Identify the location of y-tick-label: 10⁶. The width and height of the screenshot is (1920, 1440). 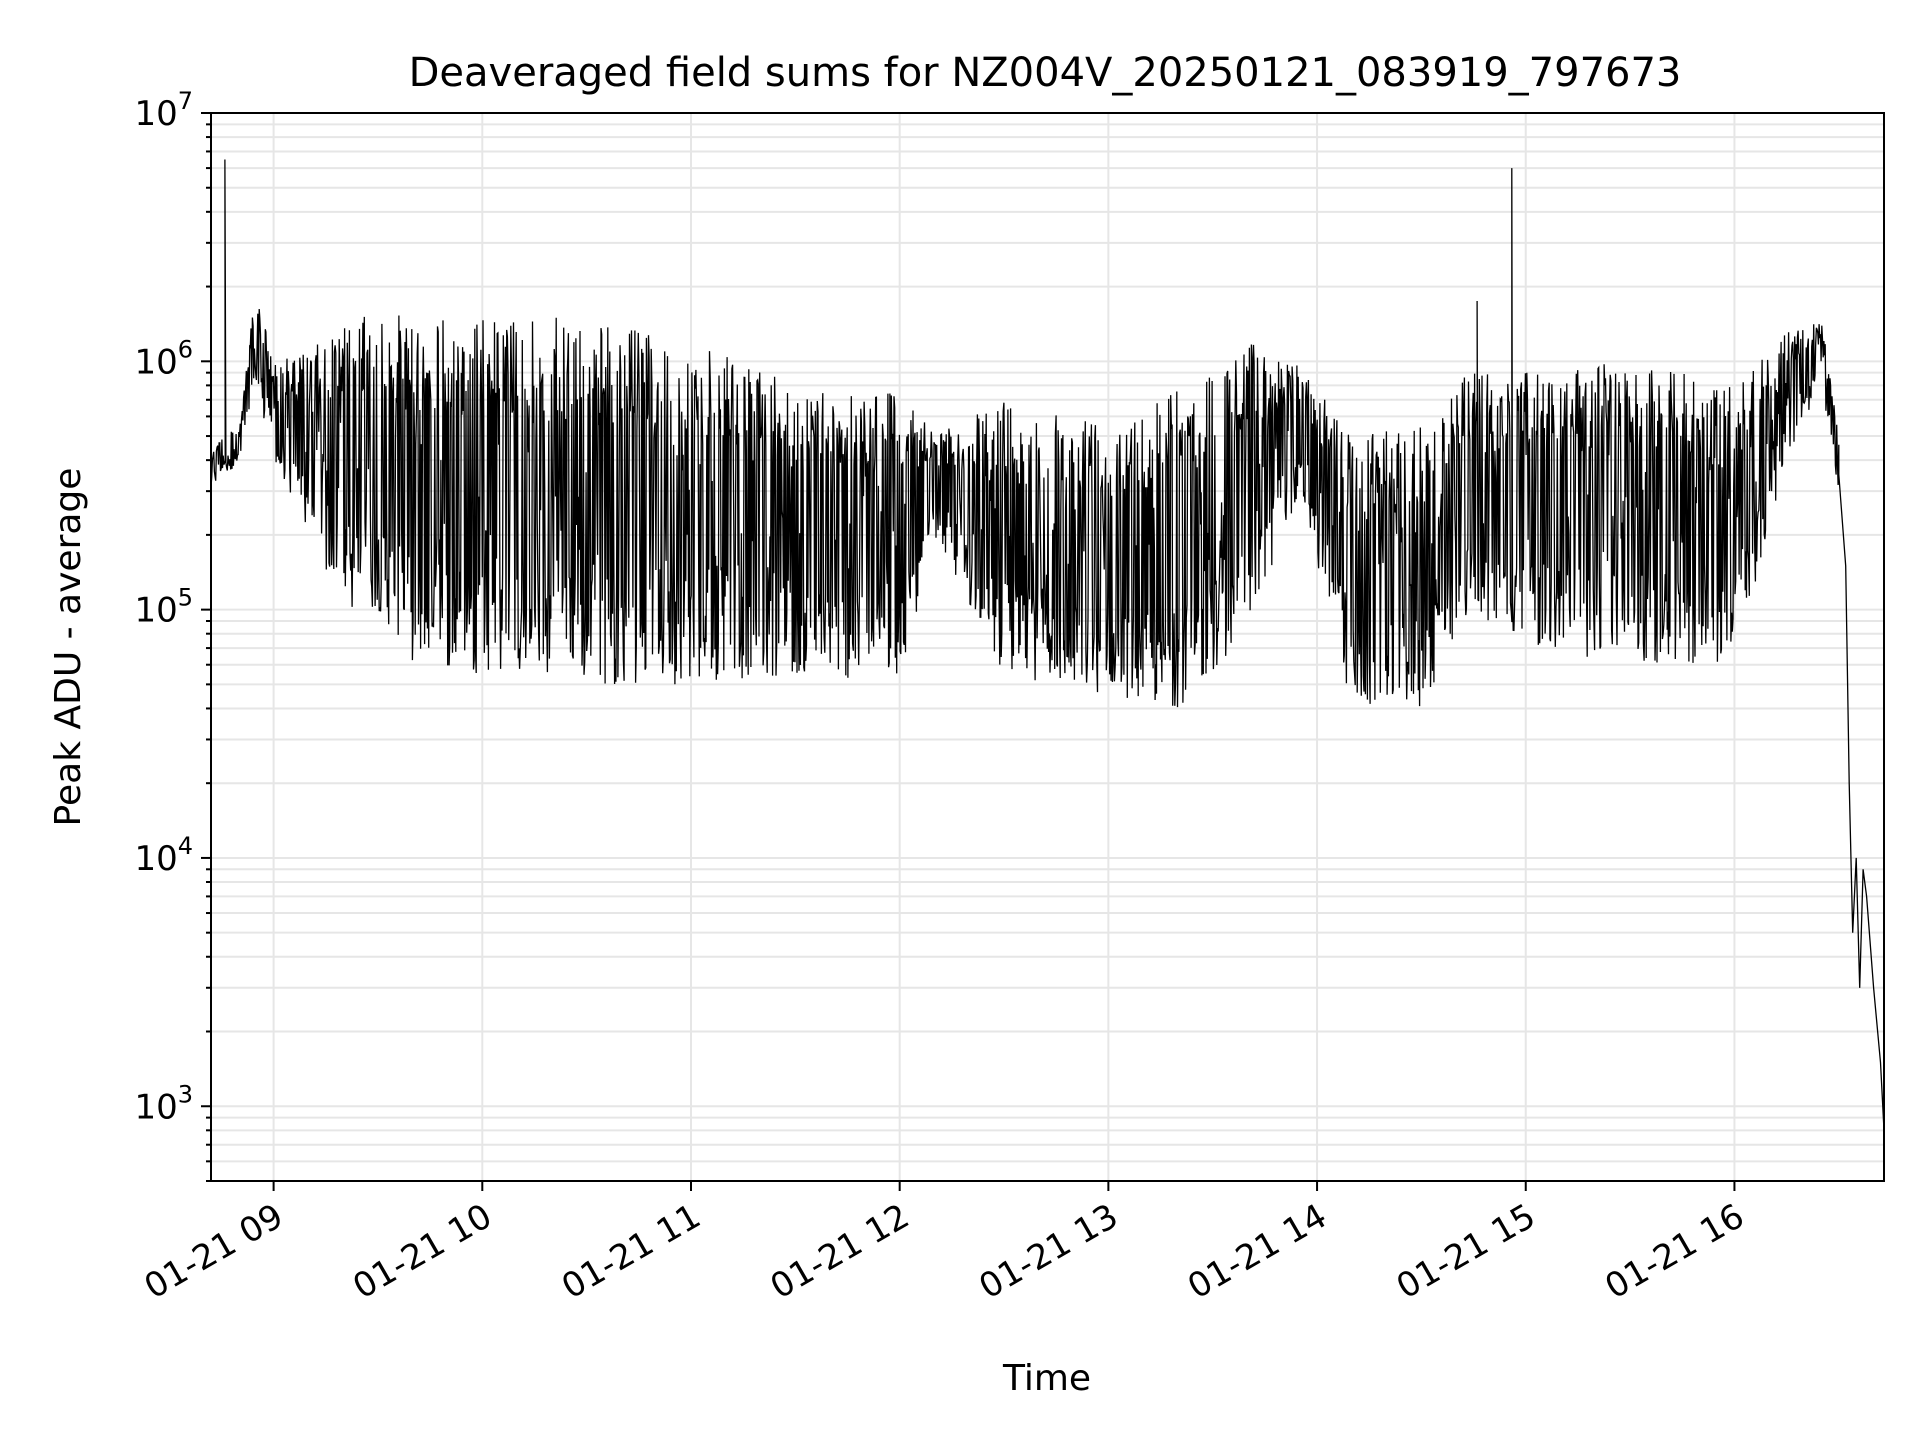
(163, 358).